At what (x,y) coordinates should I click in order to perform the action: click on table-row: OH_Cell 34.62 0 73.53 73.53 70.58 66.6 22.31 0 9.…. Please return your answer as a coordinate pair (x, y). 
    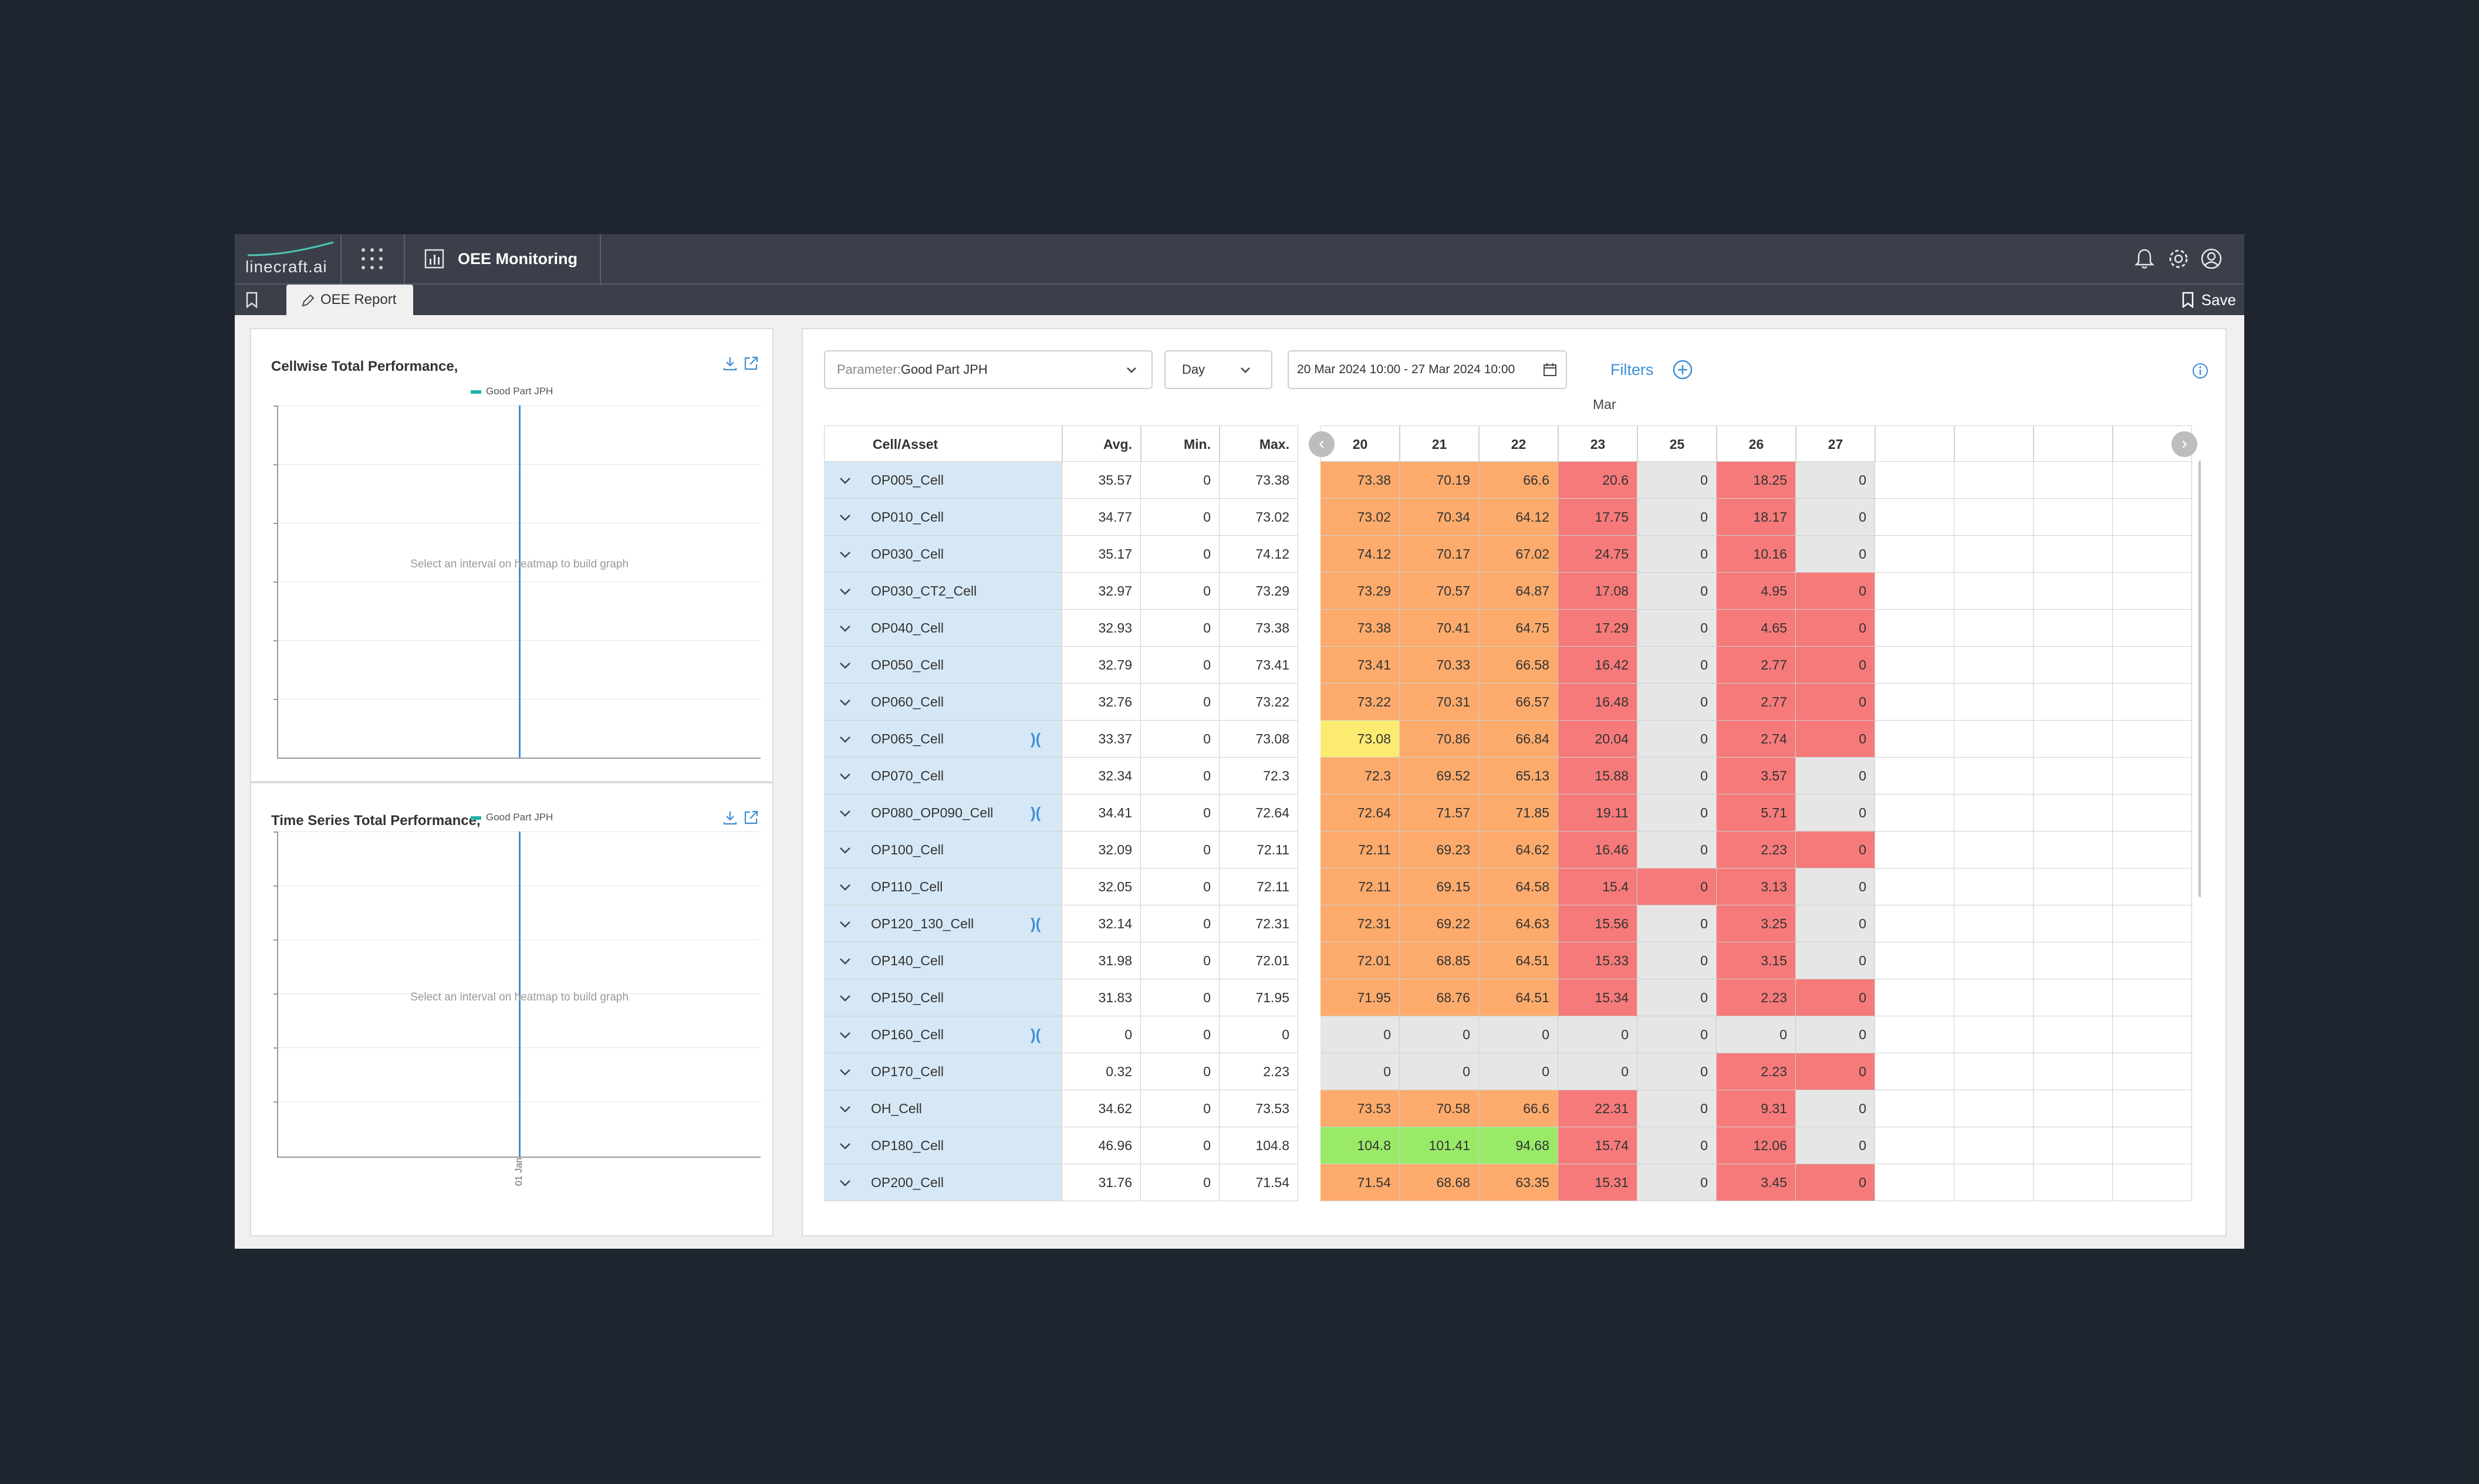
    Looking at the image, I should click on (1513, 1108).